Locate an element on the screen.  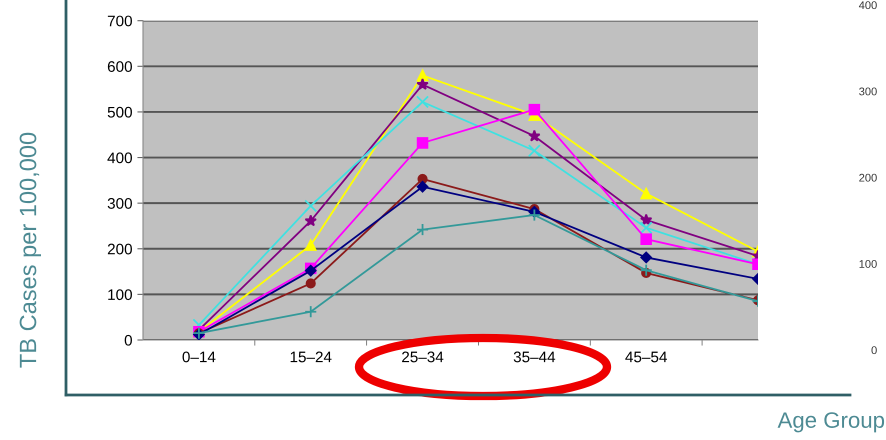
x-tick-label: 15–24 is located at coordinates (311, 357).